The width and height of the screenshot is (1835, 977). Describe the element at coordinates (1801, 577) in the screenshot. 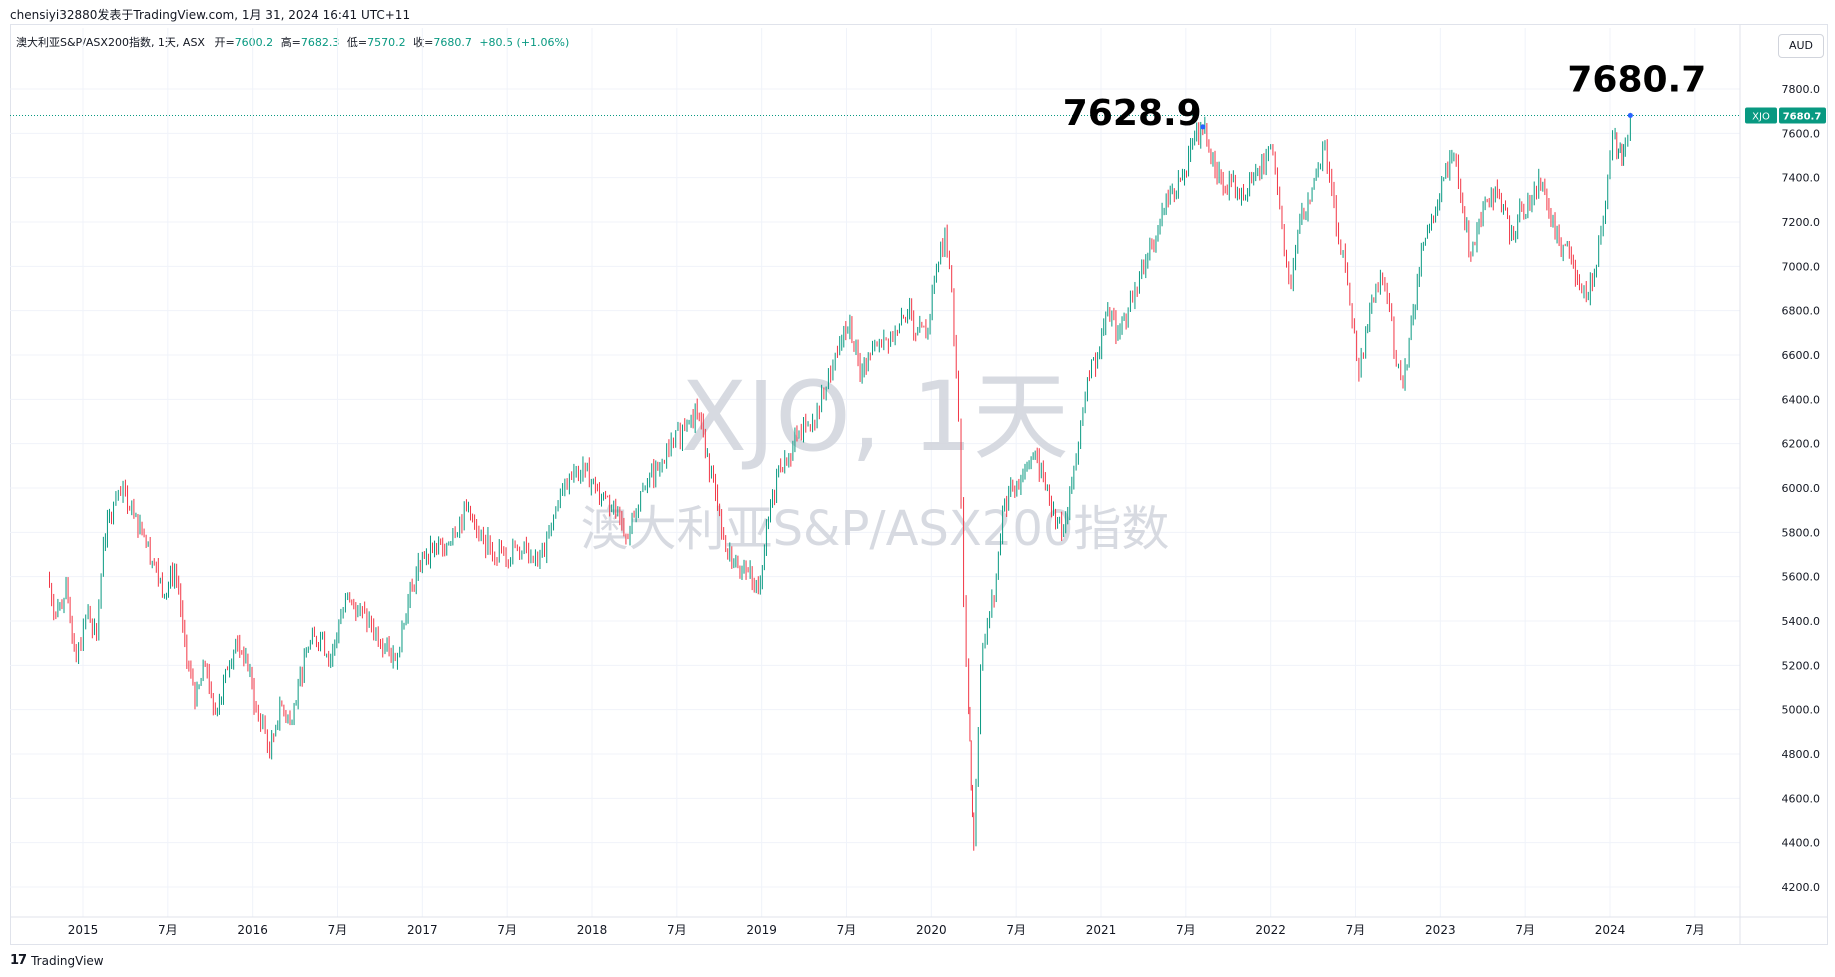

I see `y-tick-label: 5600.0` at that location.